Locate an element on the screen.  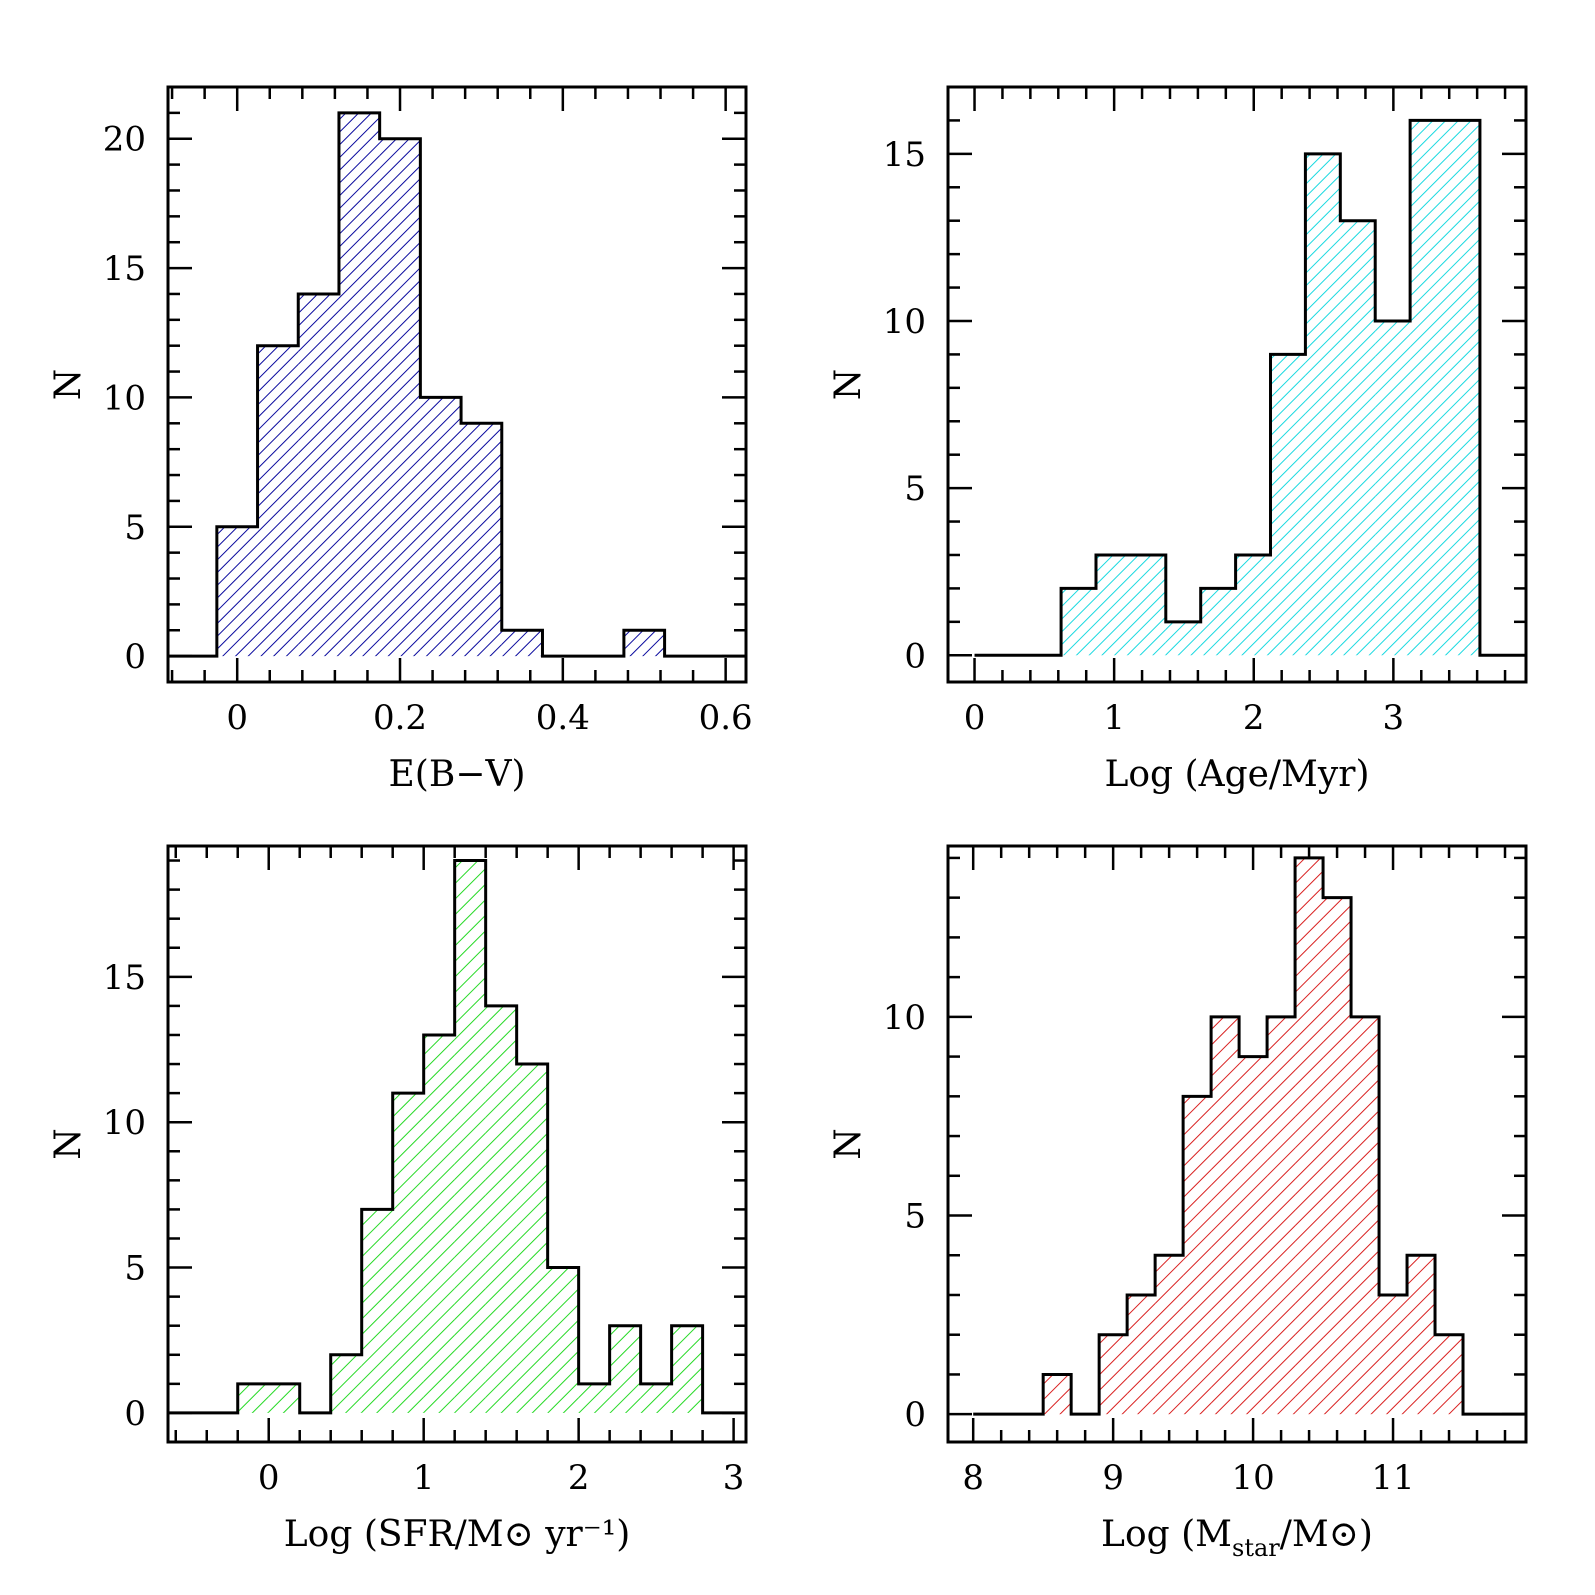
x-axis-label: Log (Mstar/M⊙) is located at coordinates (1237, 1538).